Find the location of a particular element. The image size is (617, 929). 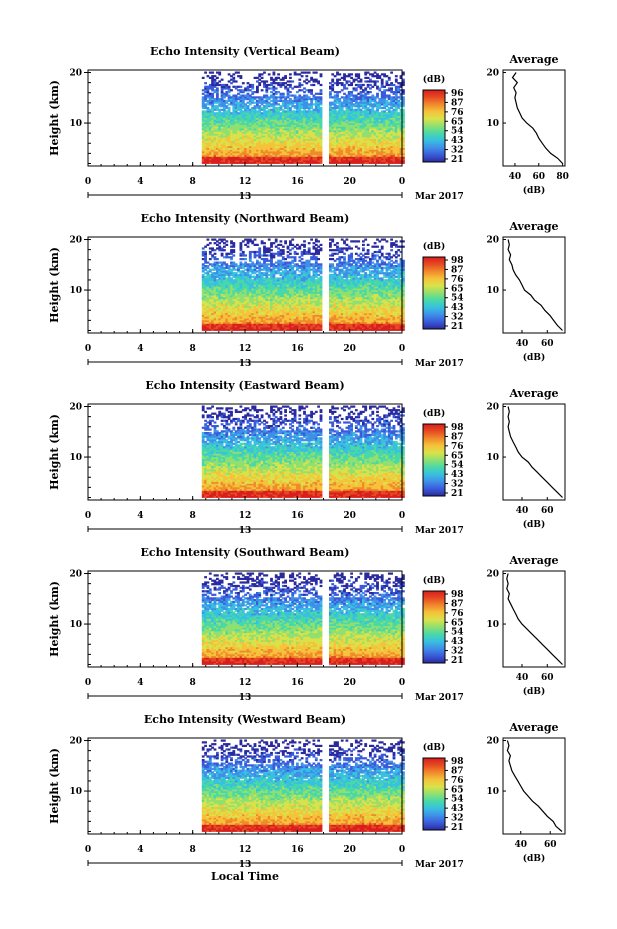

x-tick-label: 12 is located at coordinates (245, 182).